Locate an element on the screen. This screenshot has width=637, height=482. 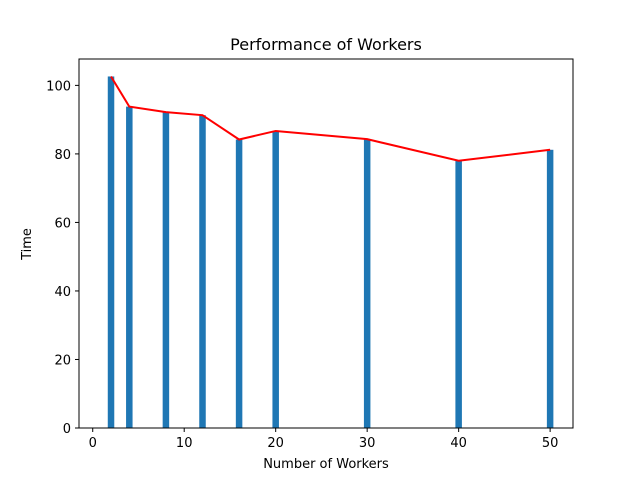
y-axis-label: Time is located at coordinates (27, 244).